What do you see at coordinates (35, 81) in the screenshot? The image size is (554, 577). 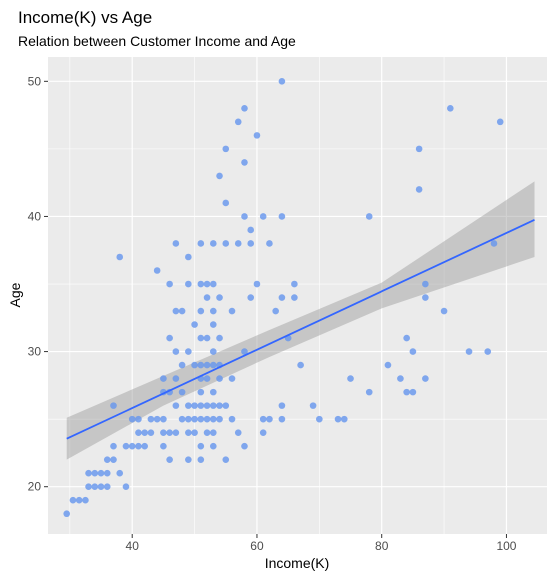 I see `y-tick-label: 50` at bounding box center [35, 81].